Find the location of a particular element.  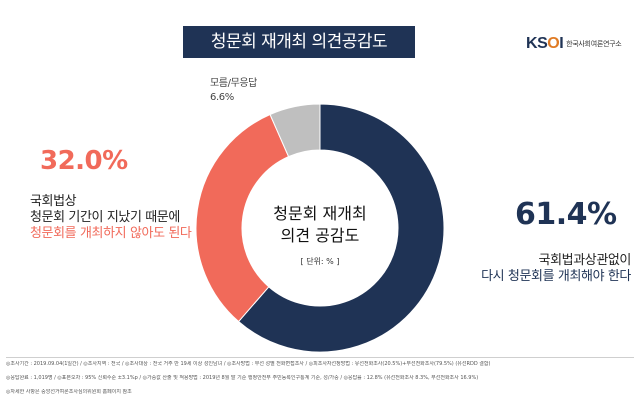

center-label-line1: 청문회 재개최 is located at coordinates (319, 213).